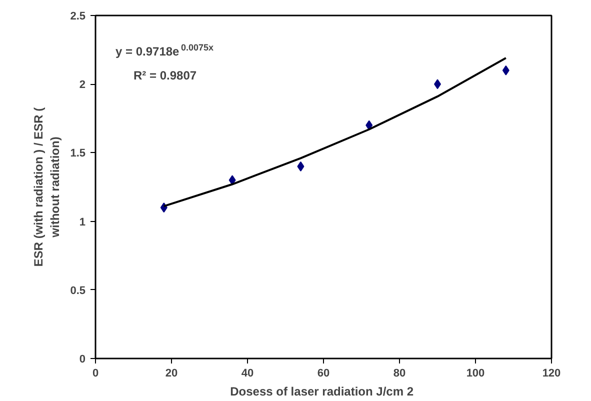 This screenshot has width=591, height=401. Describe the element at coordinates (171, 374) in the screenshot. I see `x-tick-label: 20` at that location.